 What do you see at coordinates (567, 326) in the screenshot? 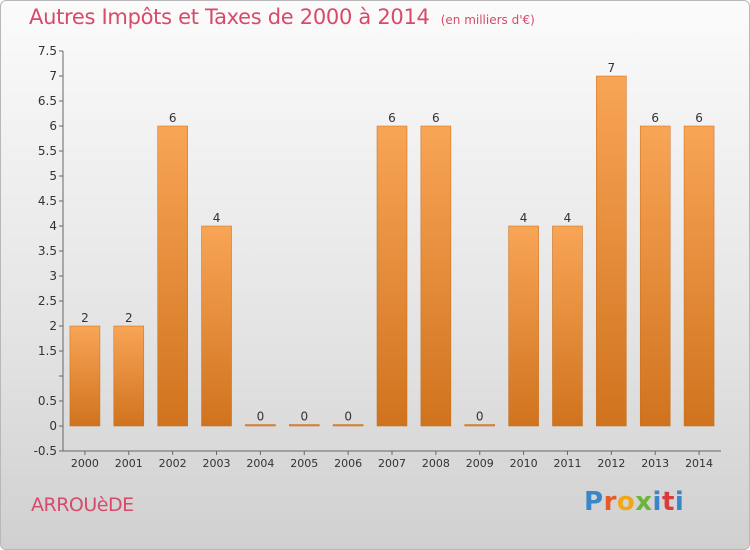
I see `bar-2011` at bounding box center [567, 326].